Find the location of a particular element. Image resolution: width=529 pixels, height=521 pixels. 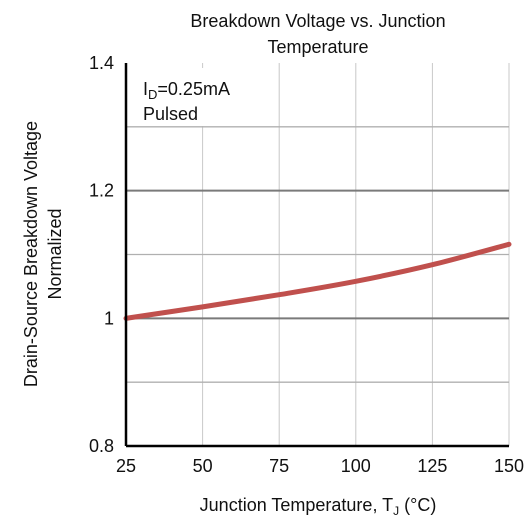

y-axis-label-line-1: Drain-Source Breakdown Voltage is located at coordinates (31, 254).